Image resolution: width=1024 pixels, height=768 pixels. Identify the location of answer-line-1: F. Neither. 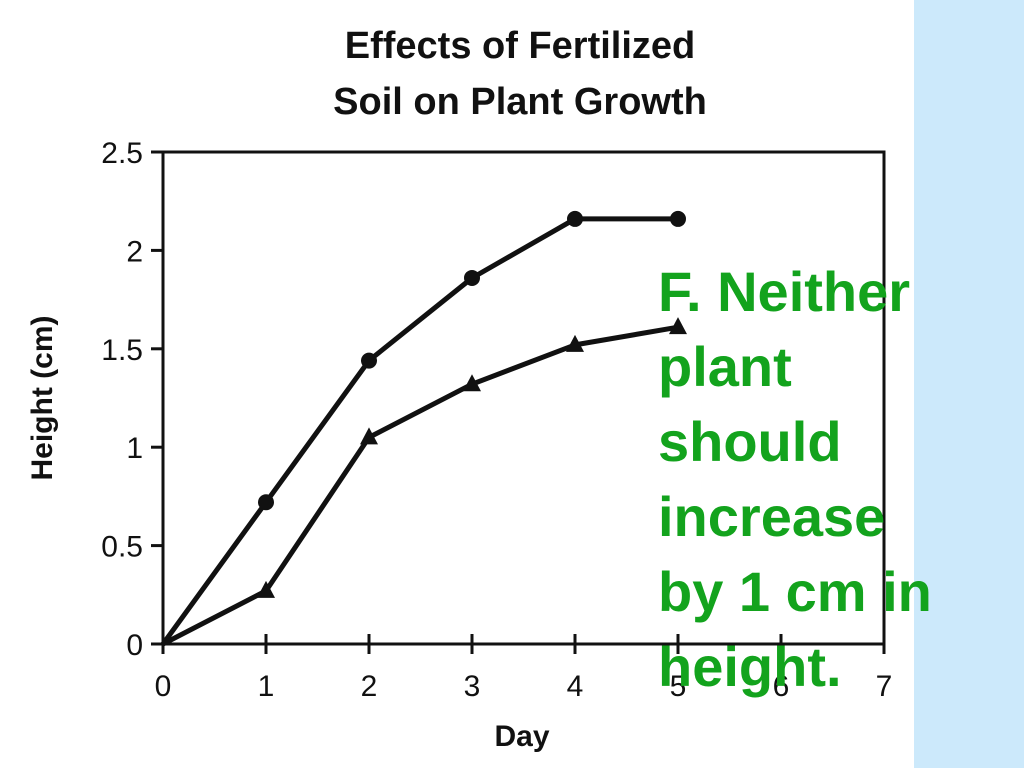
(784, 291).